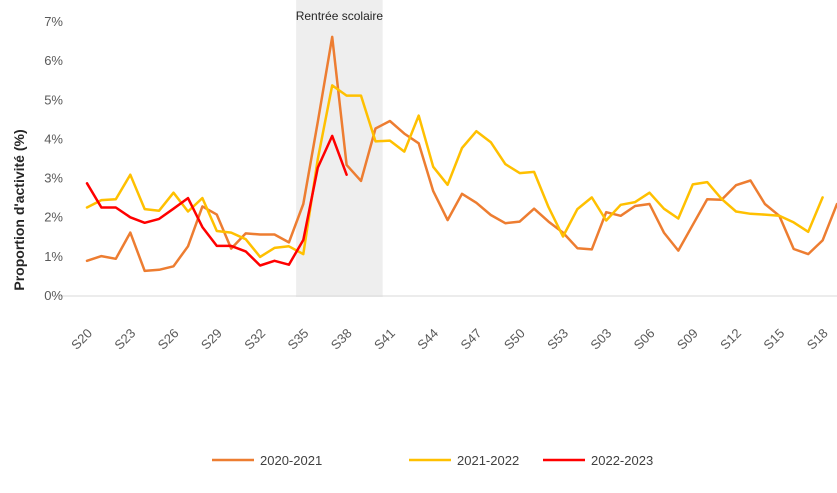 The width and height of the screenshot is (837, 493). Describe the element at coordinates (53, 21) in the screenshot. I see `y-tick-label: 7%` at that location.